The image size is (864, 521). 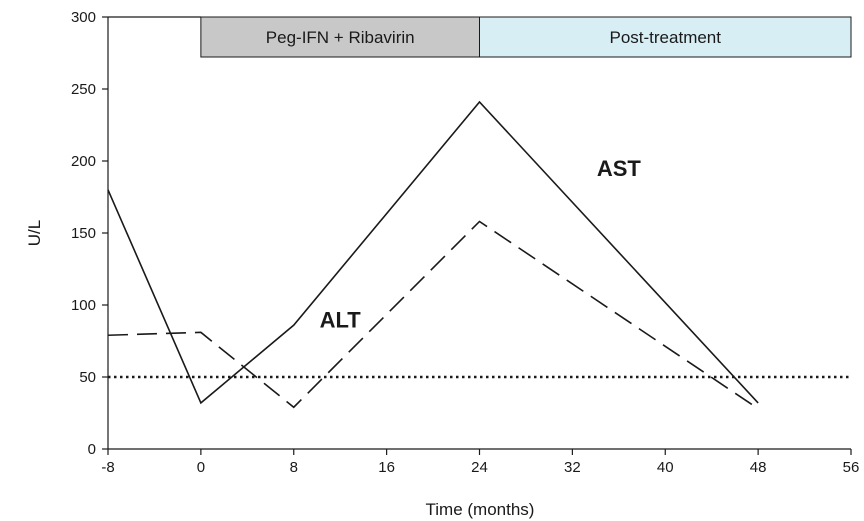 I want to click on x-tick-label-24: 24, so click(x=479, y=467).